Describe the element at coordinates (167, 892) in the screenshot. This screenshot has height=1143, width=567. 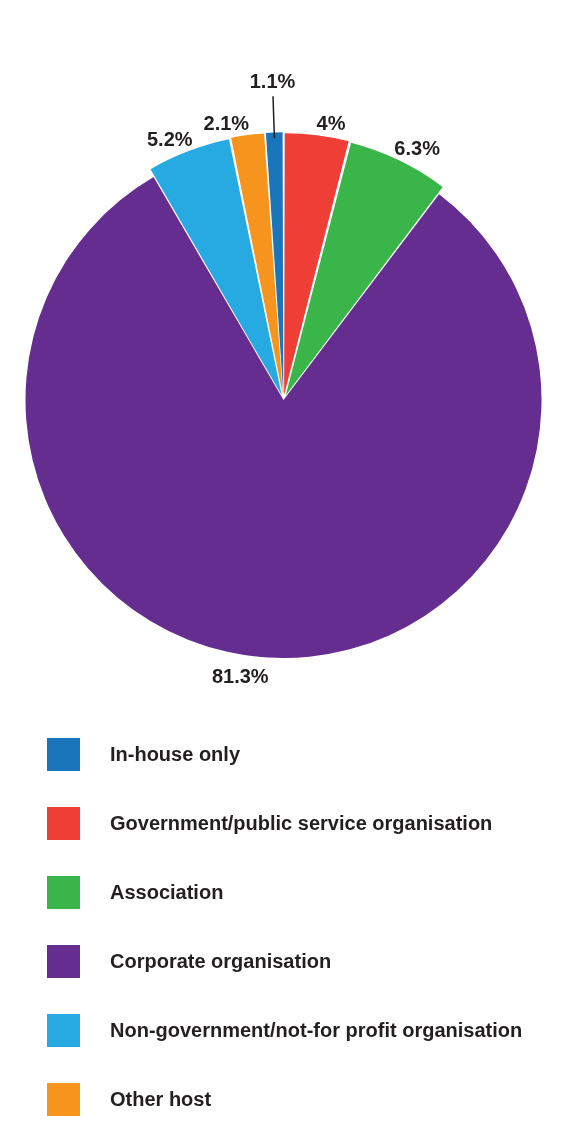
I see `legend-label: Association` at that location.